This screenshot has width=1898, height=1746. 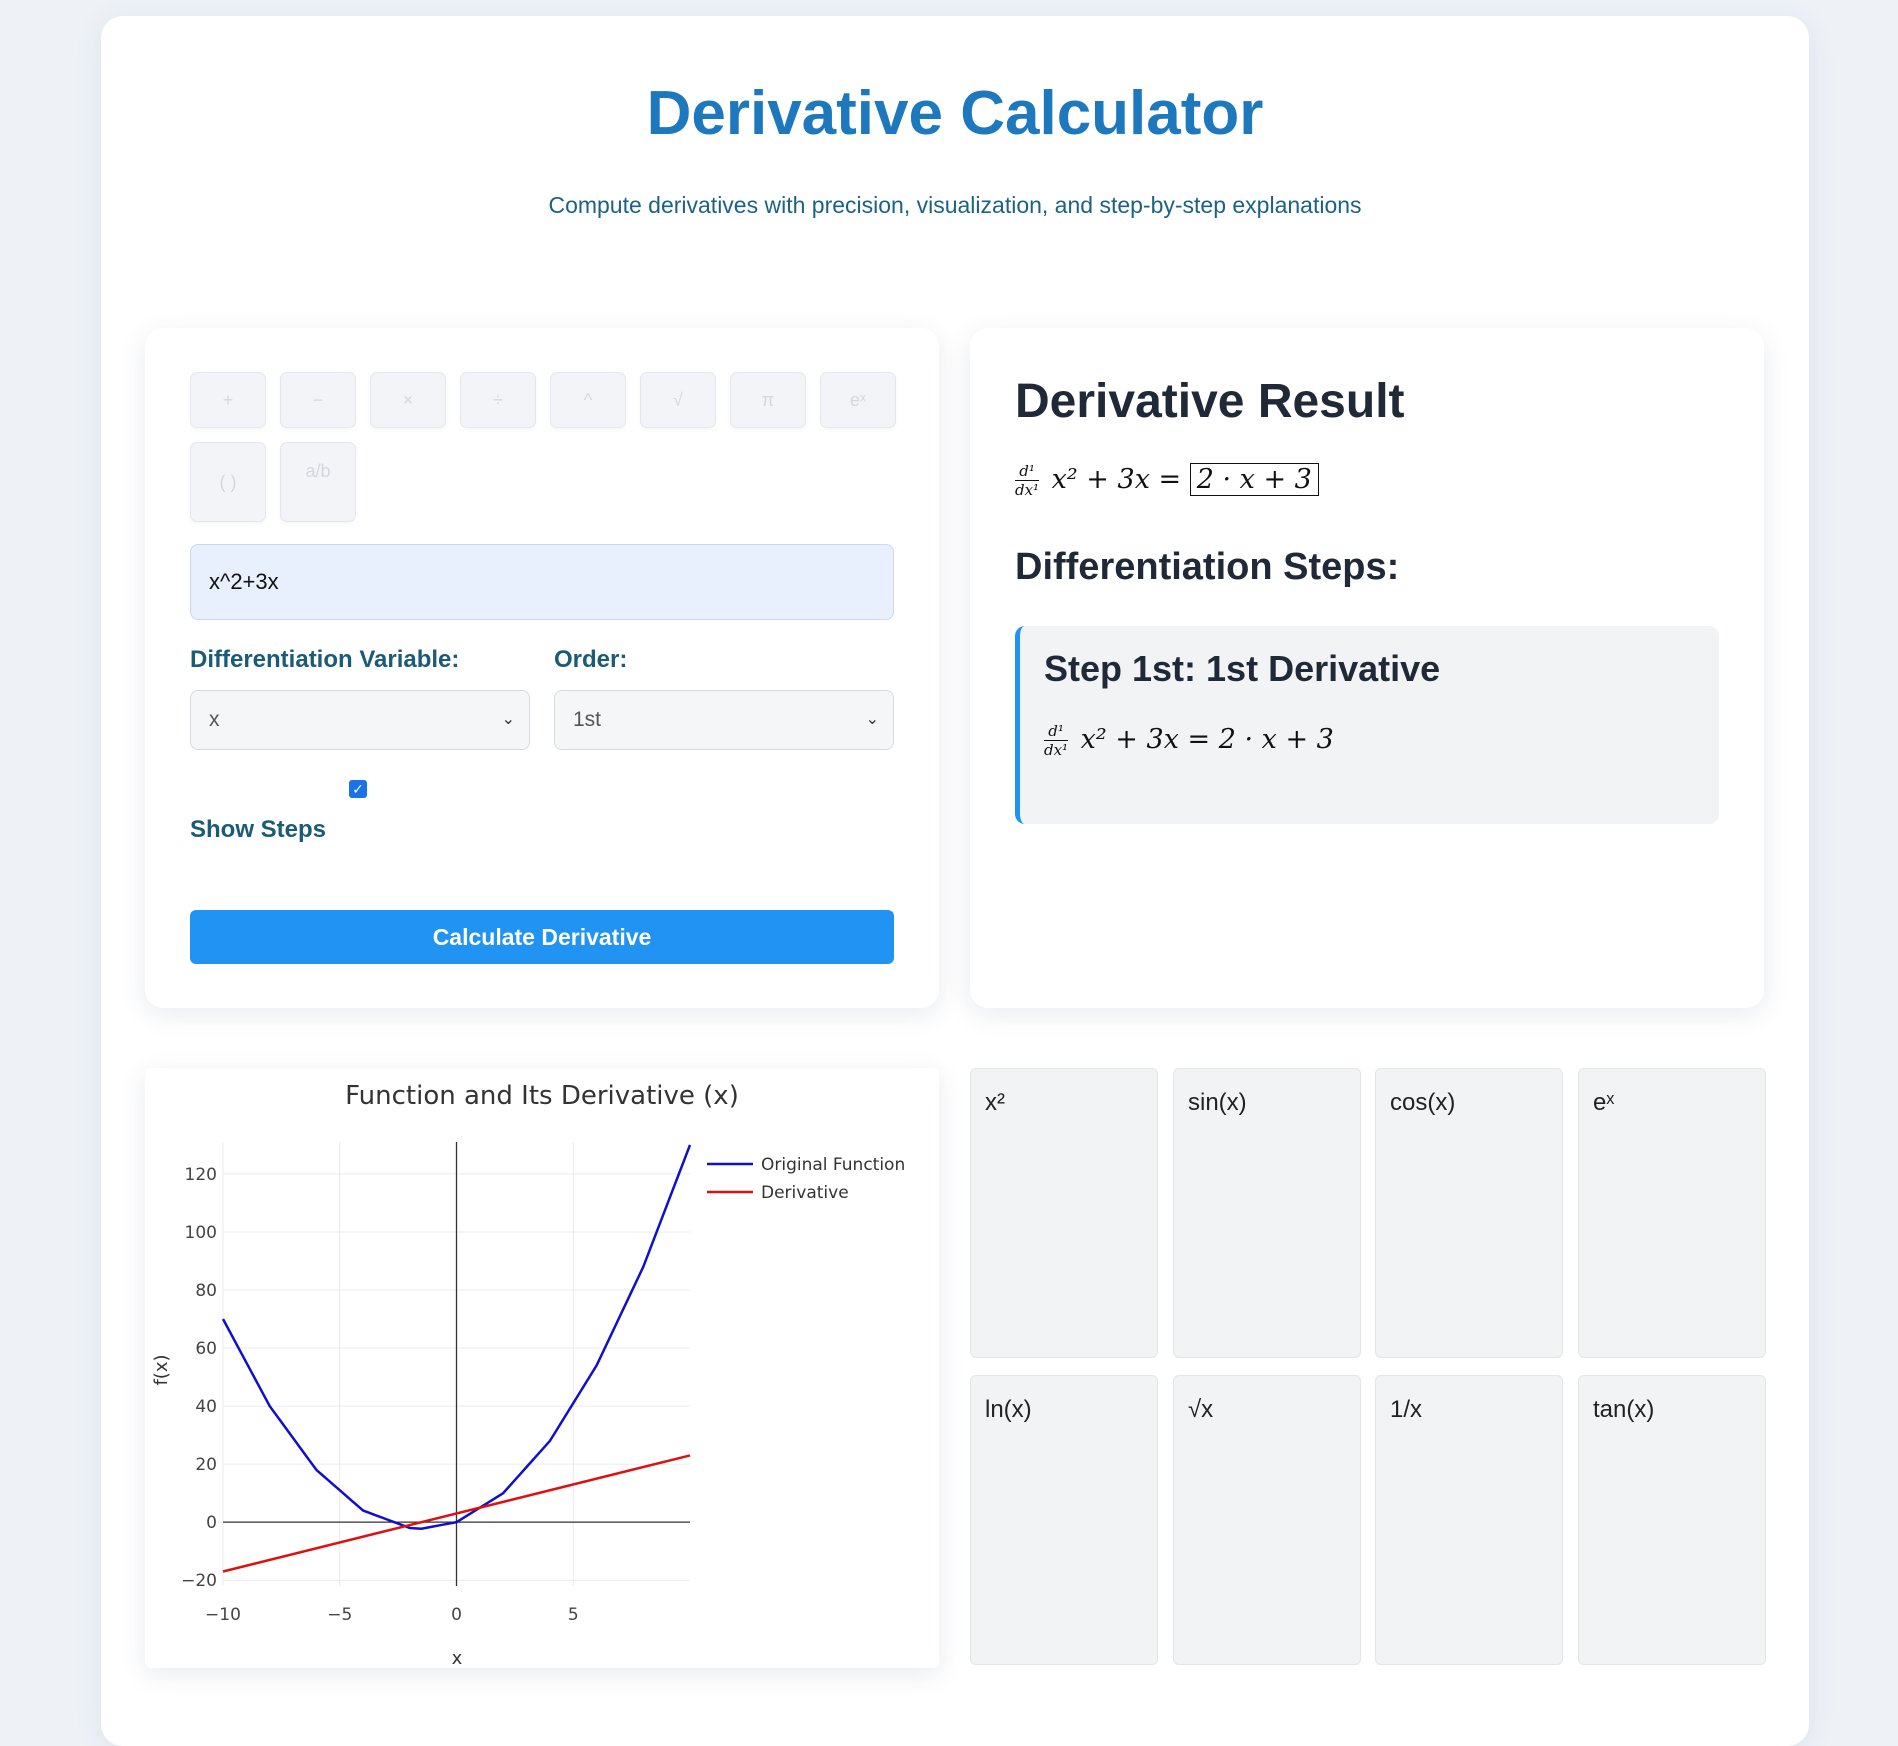 What do you see at coordinates (206, 1407) in the screenshot?
I see `y-tick-label: 40` at bounding box center [206, 1407].